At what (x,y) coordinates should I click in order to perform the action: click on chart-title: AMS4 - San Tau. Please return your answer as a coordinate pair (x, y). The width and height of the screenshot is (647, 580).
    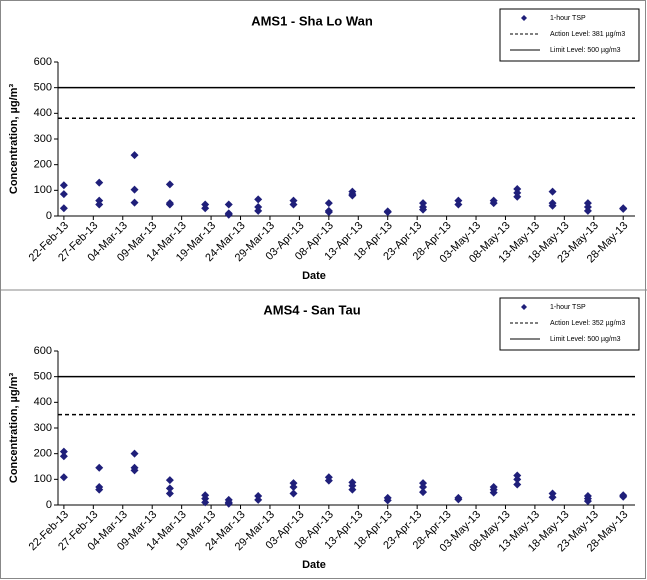
    Looking at the image, I should click on (311, 309).